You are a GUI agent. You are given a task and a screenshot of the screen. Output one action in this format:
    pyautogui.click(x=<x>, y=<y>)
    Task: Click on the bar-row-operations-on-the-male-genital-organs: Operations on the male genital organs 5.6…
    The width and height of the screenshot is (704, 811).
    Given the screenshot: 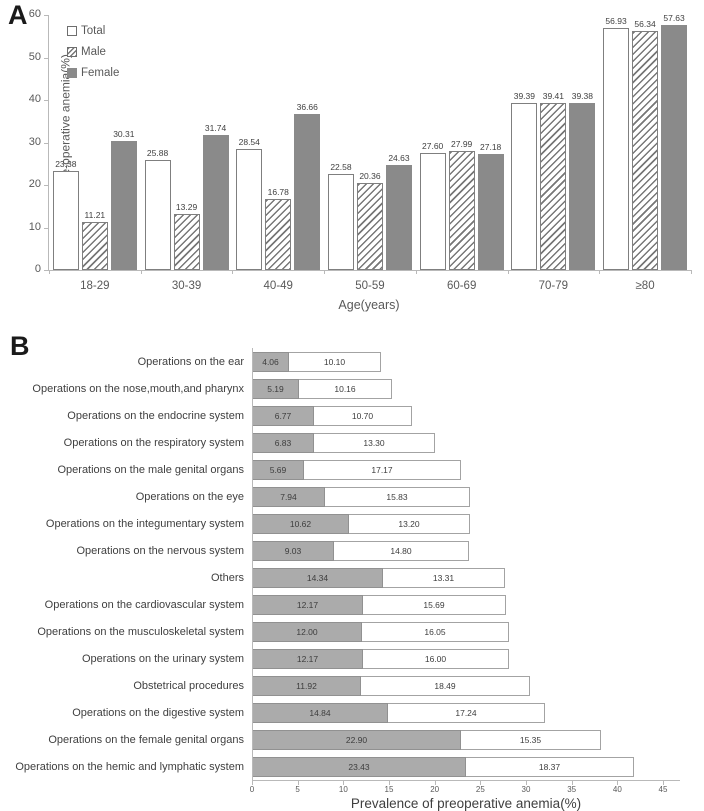 What is the action you would take?
    pyautogui.click(x=352, y=469)
    